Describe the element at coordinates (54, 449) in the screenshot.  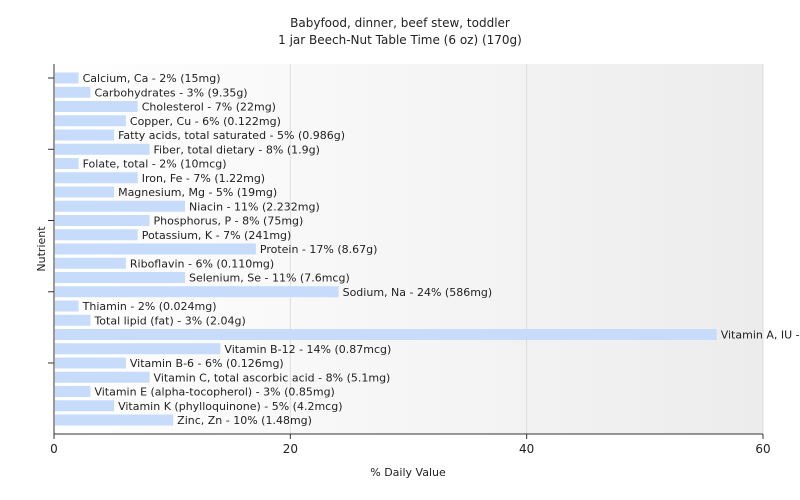
I see `x-tick-label: 0` at that location.